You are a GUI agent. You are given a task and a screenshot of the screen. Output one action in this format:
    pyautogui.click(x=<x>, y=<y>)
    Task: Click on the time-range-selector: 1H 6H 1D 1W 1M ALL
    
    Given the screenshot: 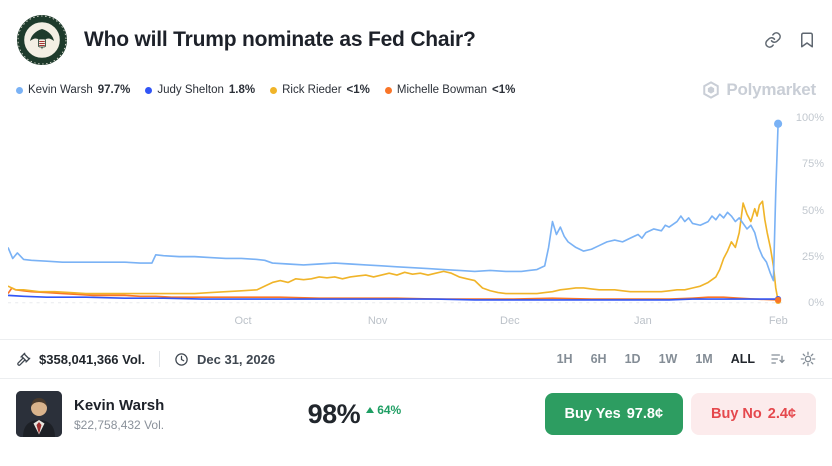 What is the action you would take?
    pyautogui.click(x=656, y=359)
    